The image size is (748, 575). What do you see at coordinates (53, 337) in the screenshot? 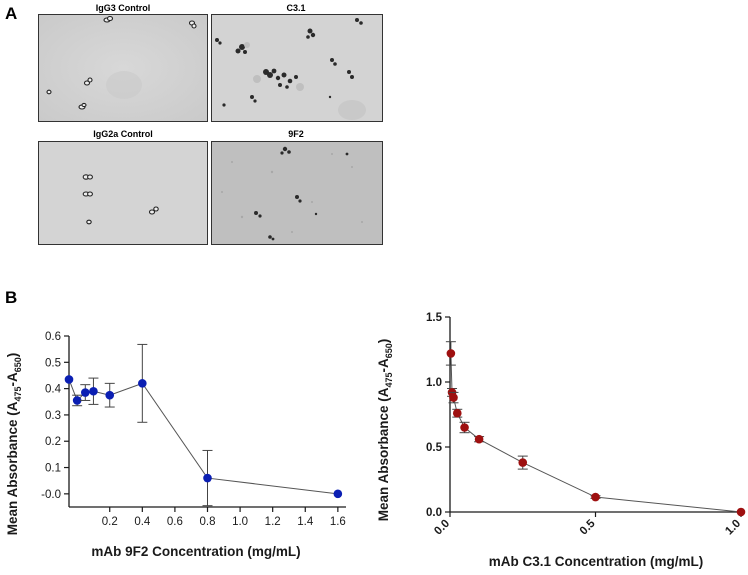
I see `y-tick-label: 0.6` at bounding box center [53, 337].